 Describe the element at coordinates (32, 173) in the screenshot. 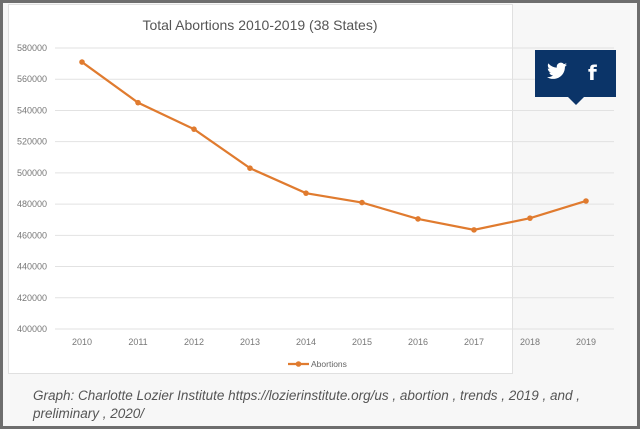

I see `y-tick-label: 500000` at that location.